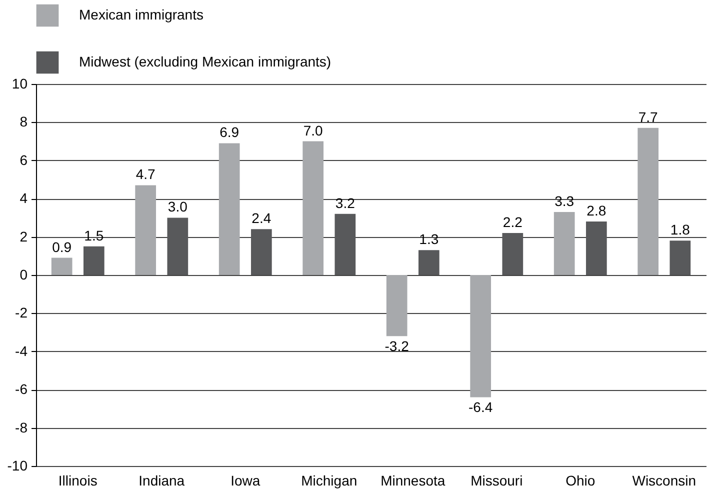 The image size is (717, 501). What do you see at coordinates (230, 132) in the screenshot?
I see `data-label: 6.9` at bounding box center [230, 132].